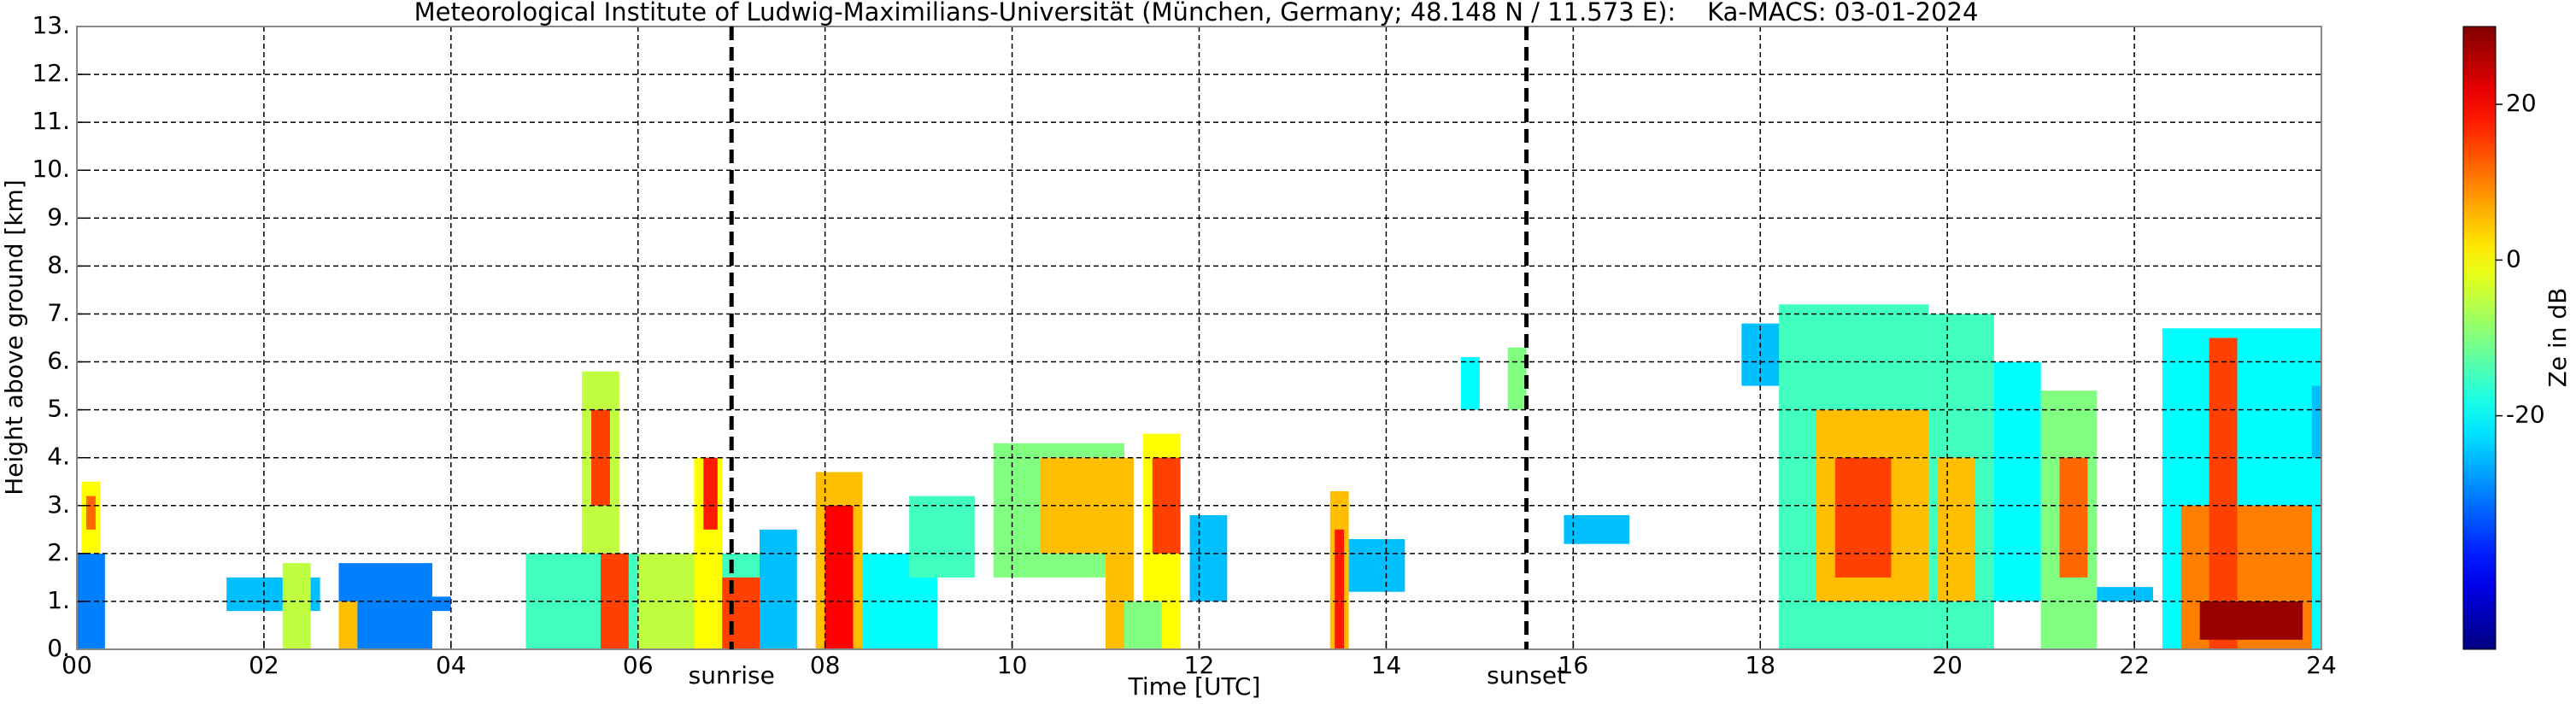  I want to click on y-tick-label: 4., so click(59, 457).